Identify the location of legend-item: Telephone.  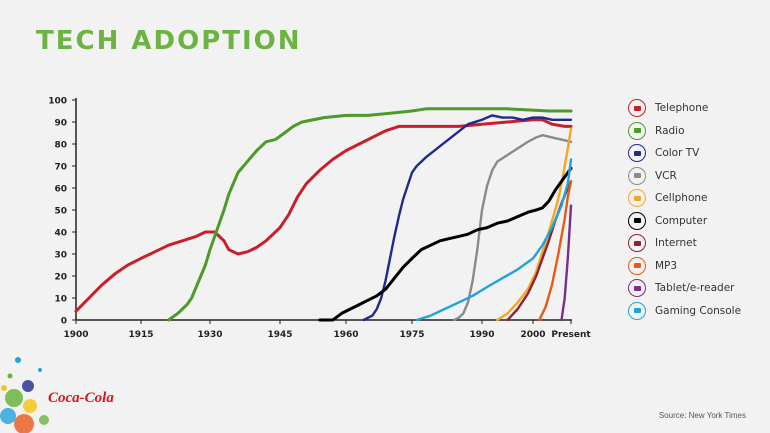
(684, 108).